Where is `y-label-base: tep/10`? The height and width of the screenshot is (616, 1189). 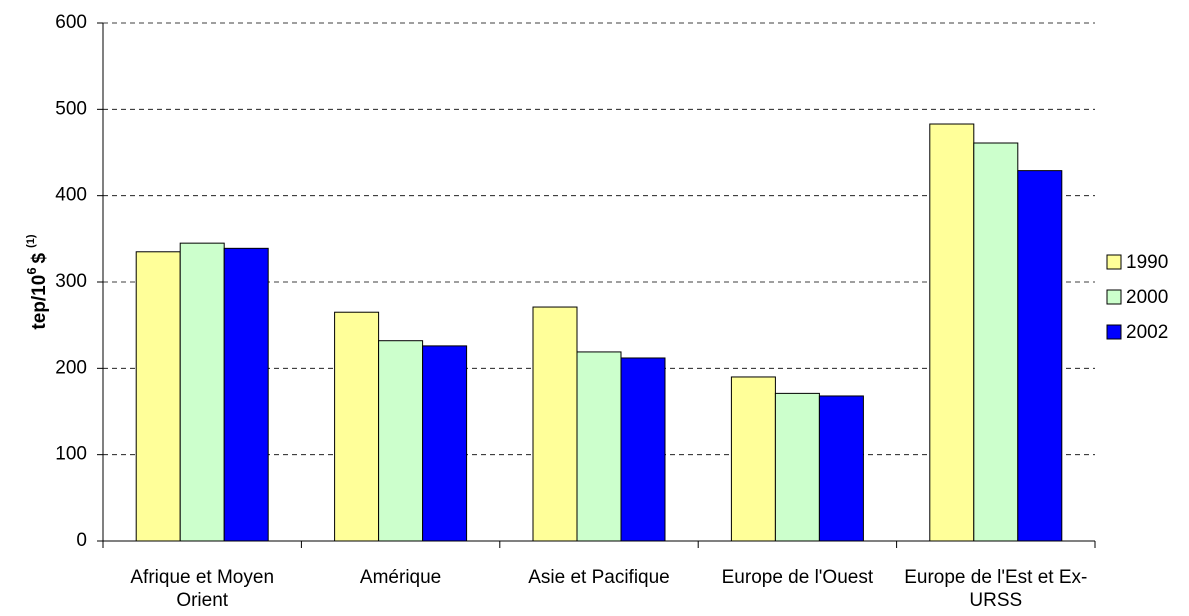
y-label-base: tep/10 is located at coordinates (39, 302).